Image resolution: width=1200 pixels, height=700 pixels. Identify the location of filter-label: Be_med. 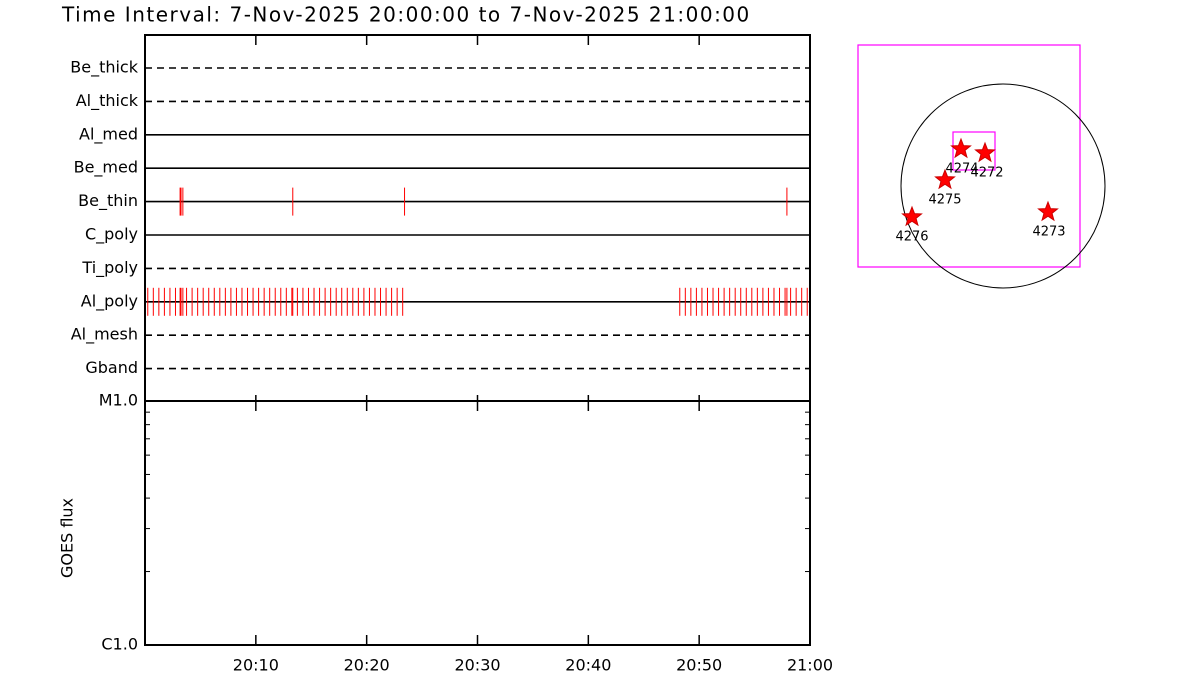
(106, 168).